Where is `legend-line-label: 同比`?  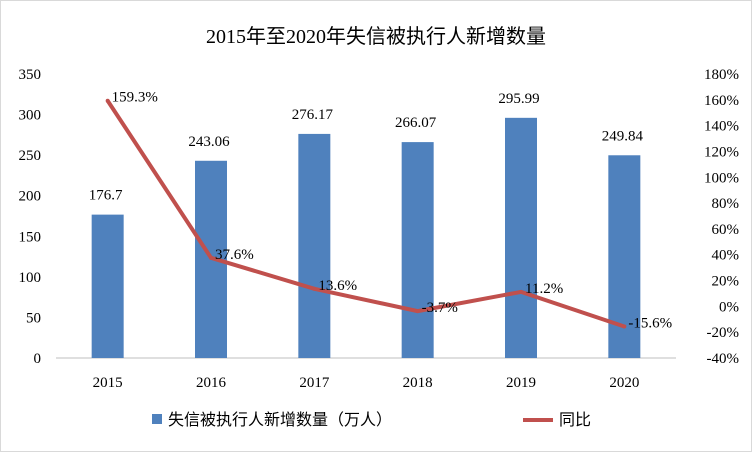
legend-line-label: 同比 is located at coordinates (575, 419).